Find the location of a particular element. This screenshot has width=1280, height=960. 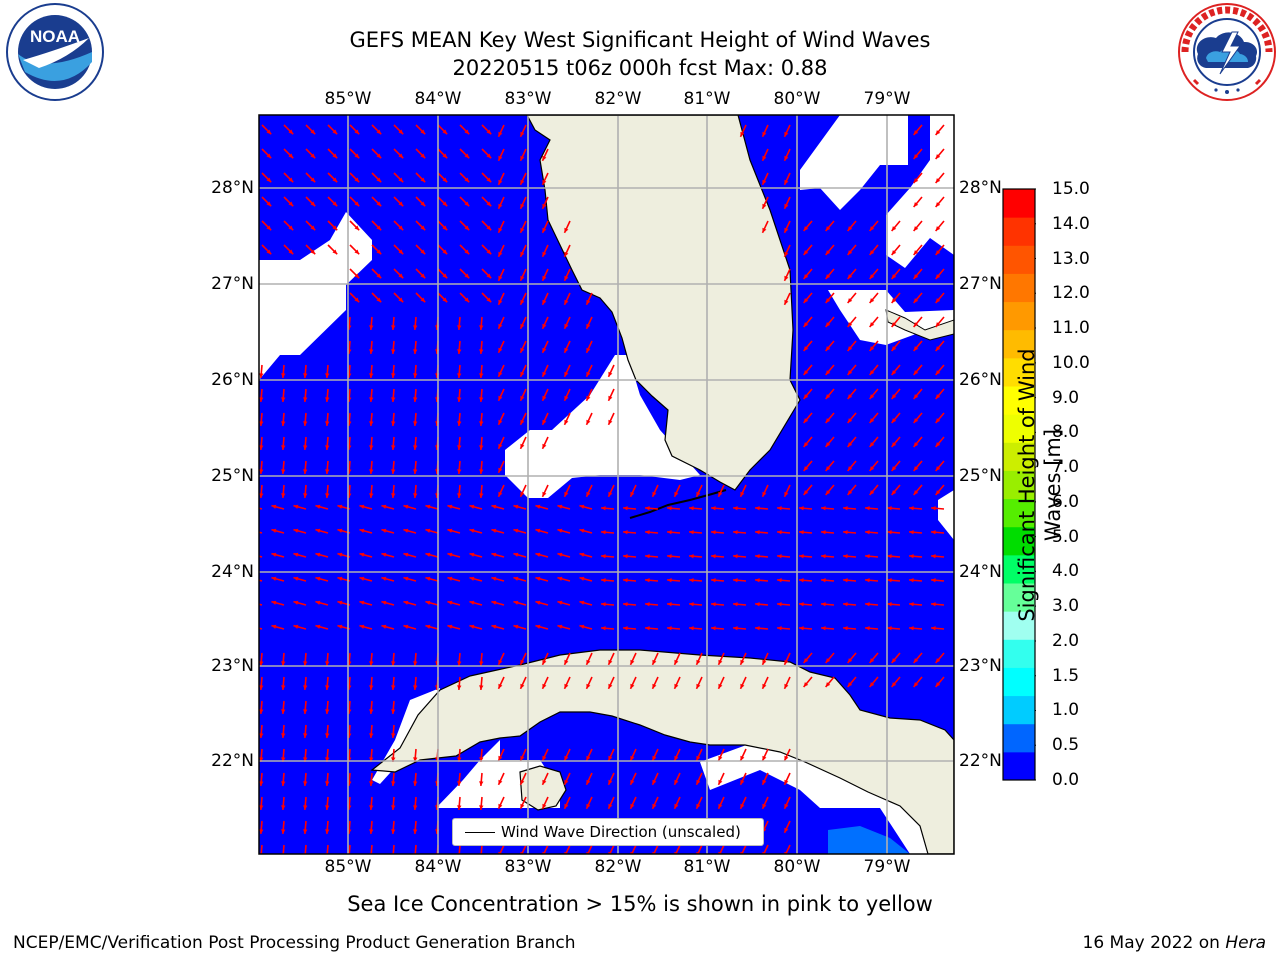

colorbar-band is located at coordinates (1019, 372).